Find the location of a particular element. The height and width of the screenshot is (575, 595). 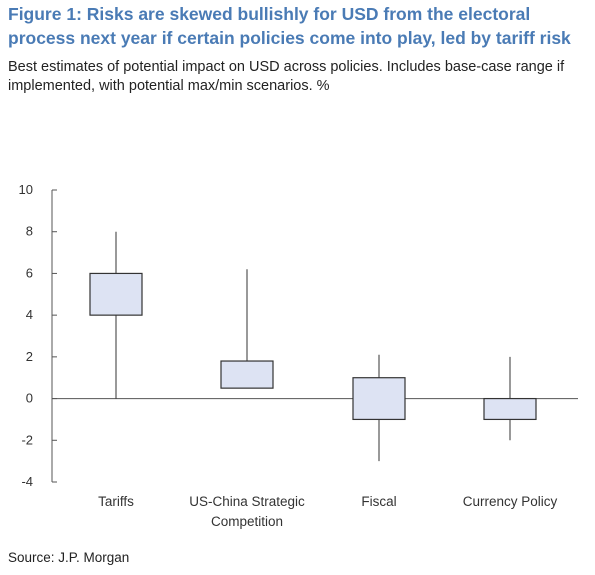

y-tick-label: -2 is located at coordinates (27, 439).